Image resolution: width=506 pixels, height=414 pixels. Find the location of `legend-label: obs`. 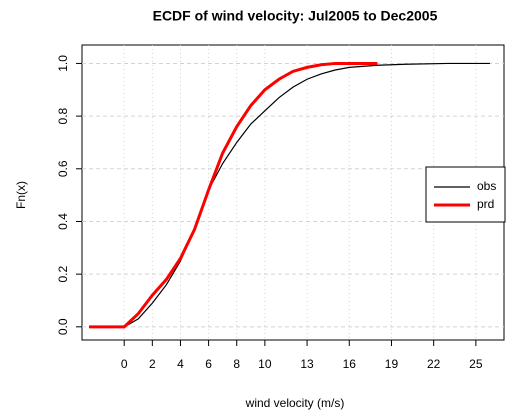

legend-label: obs is located at coordinates (486, 186).